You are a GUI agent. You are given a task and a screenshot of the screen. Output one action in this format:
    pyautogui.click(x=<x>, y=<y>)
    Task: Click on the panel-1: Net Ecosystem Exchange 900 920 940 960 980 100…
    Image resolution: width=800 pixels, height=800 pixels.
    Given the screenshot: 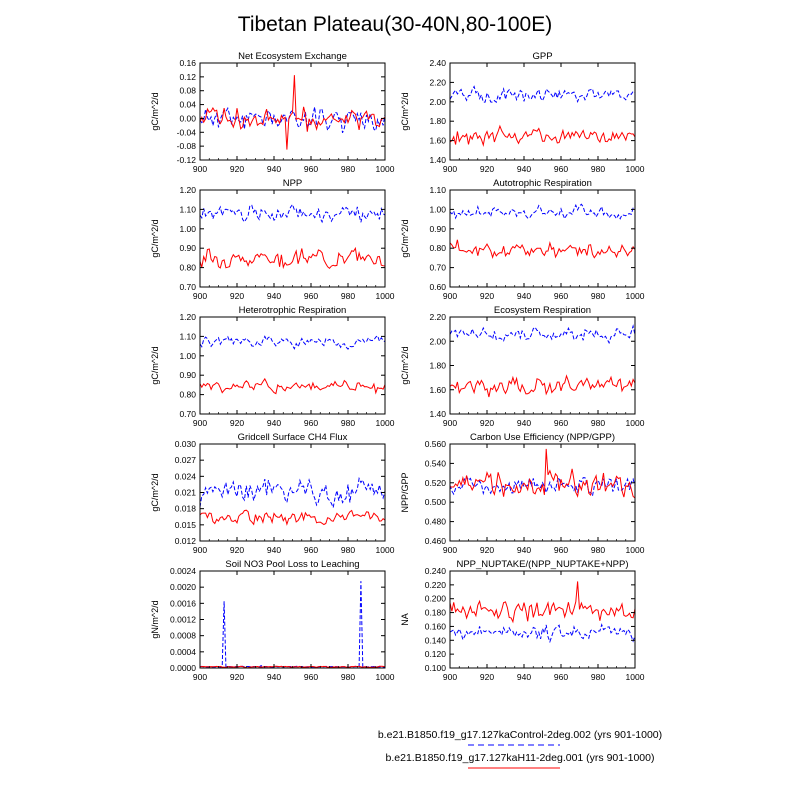 What is the action you would take?
    pyautogui.click(x=272, y=112)
    